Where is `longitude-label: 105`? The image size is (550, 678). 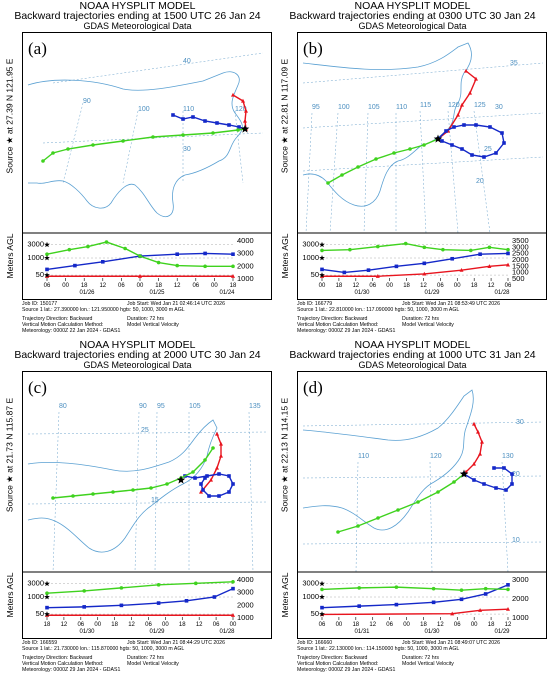 longitude-label: 105 is located at coordinates (195, 406).